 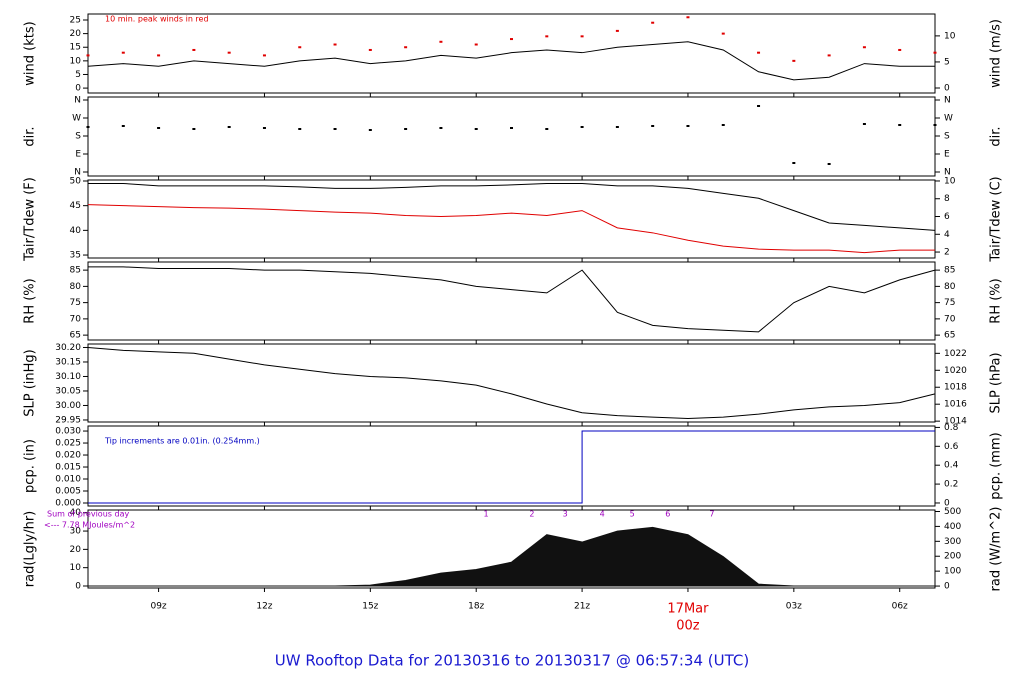 What do you see at coordinates (900, 607) in the screenshot?
I see `x-tick-label: 06z` at bounding box center [900, 607].